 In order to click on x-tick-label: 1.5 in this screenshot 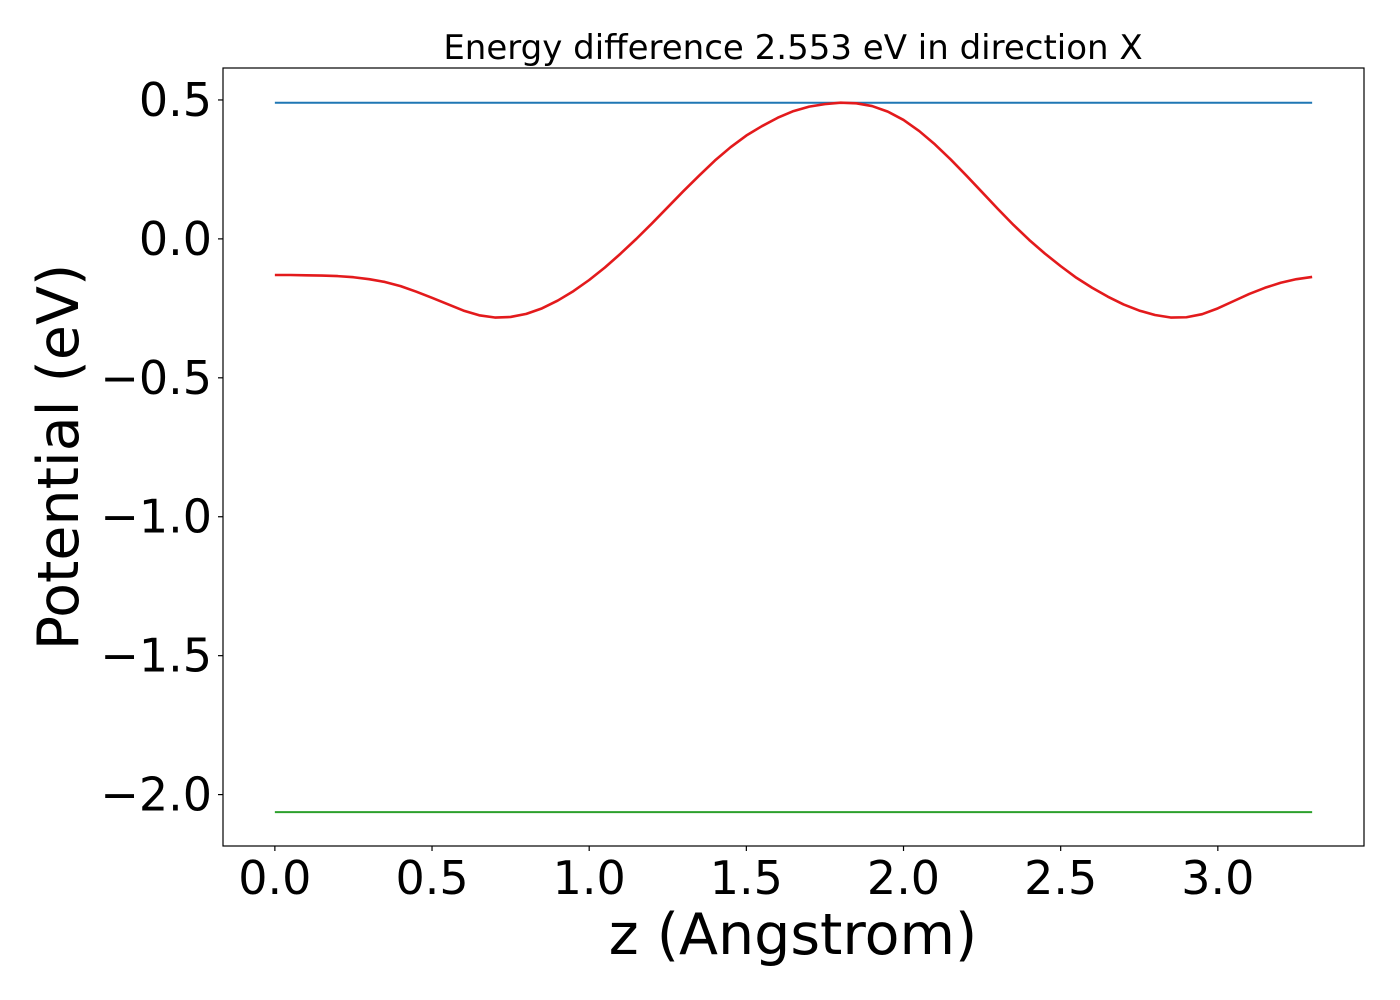, I will do `click(746, 878)`.